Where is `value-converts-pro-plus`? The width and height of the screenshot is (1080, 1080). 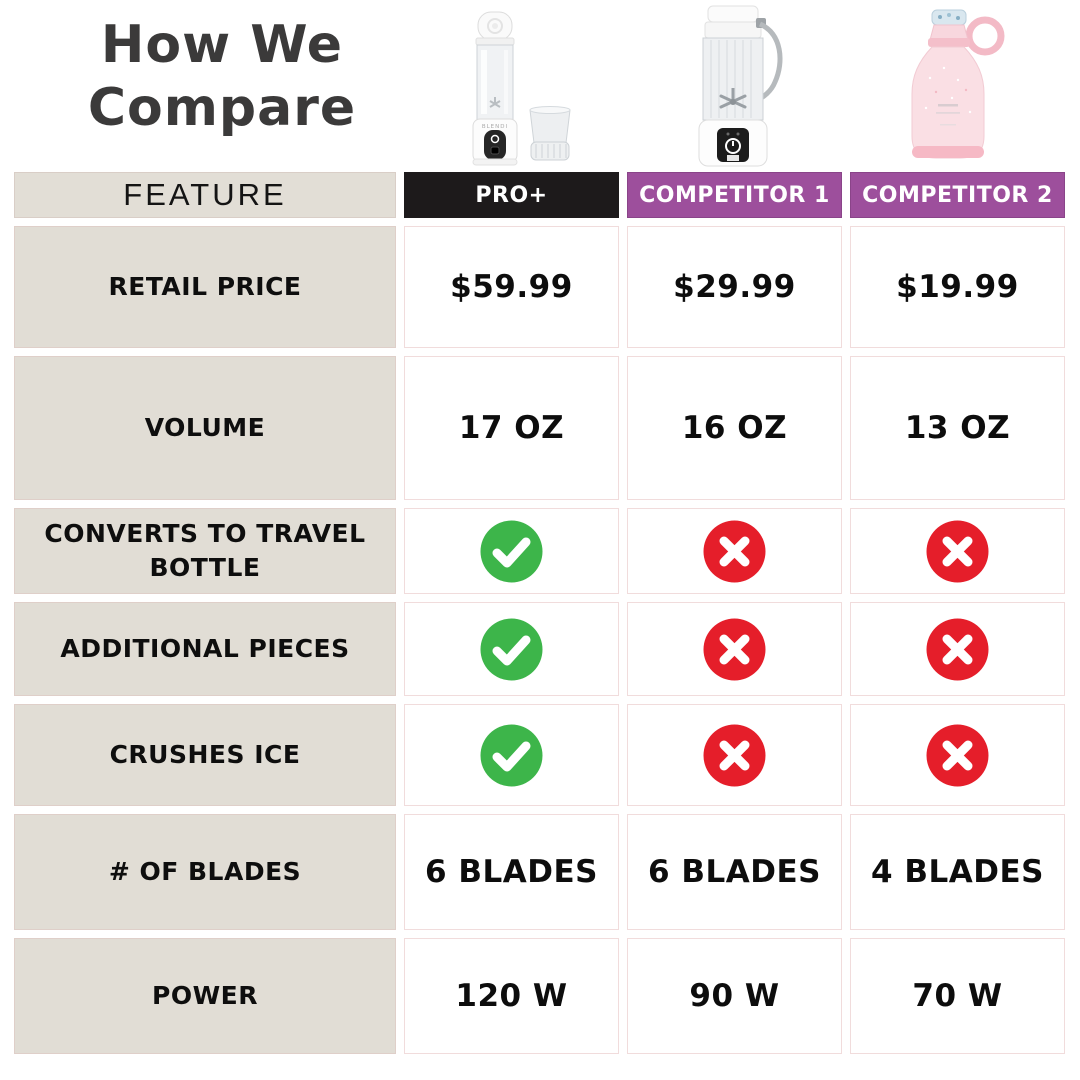
value-converts-pro-plus is located at coordinates (511, 551).